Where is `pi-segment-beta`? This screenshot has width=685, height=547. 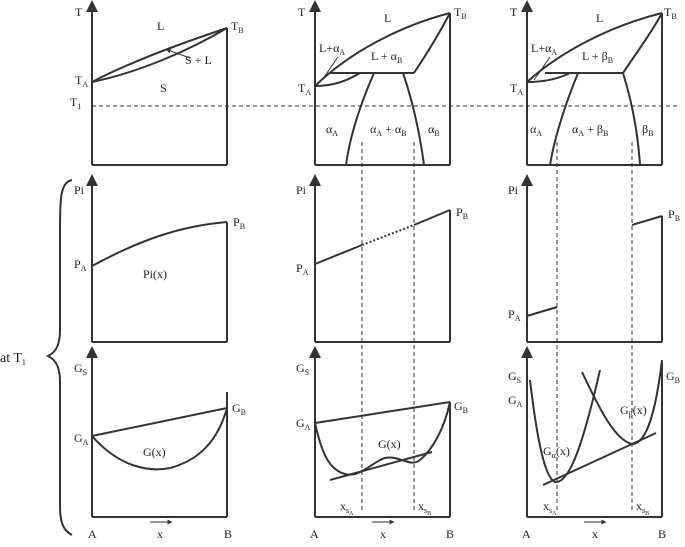 pi-segment-beta is located at coordinates (647, 220).